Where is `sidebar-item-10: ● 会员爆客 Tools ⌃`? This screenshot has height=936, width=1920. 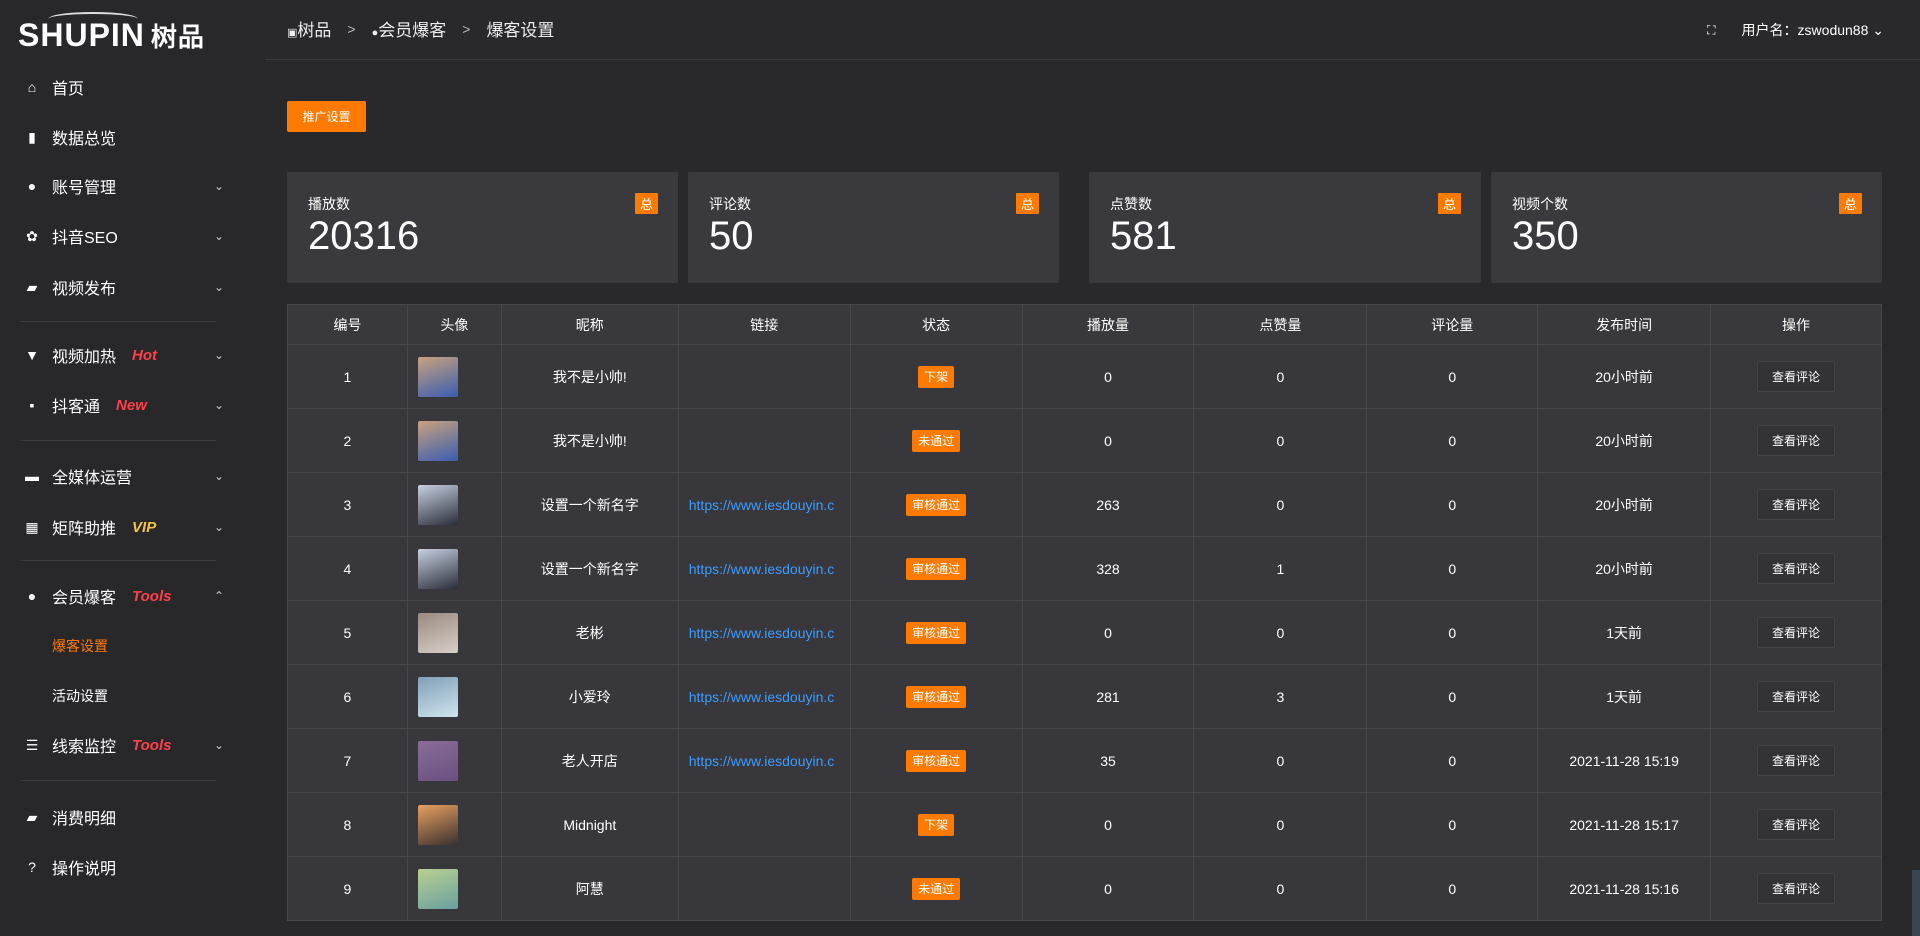 sidebar-item-10: ● 会员爆客 Tools ⌃ is located at coordinates (132, 596).